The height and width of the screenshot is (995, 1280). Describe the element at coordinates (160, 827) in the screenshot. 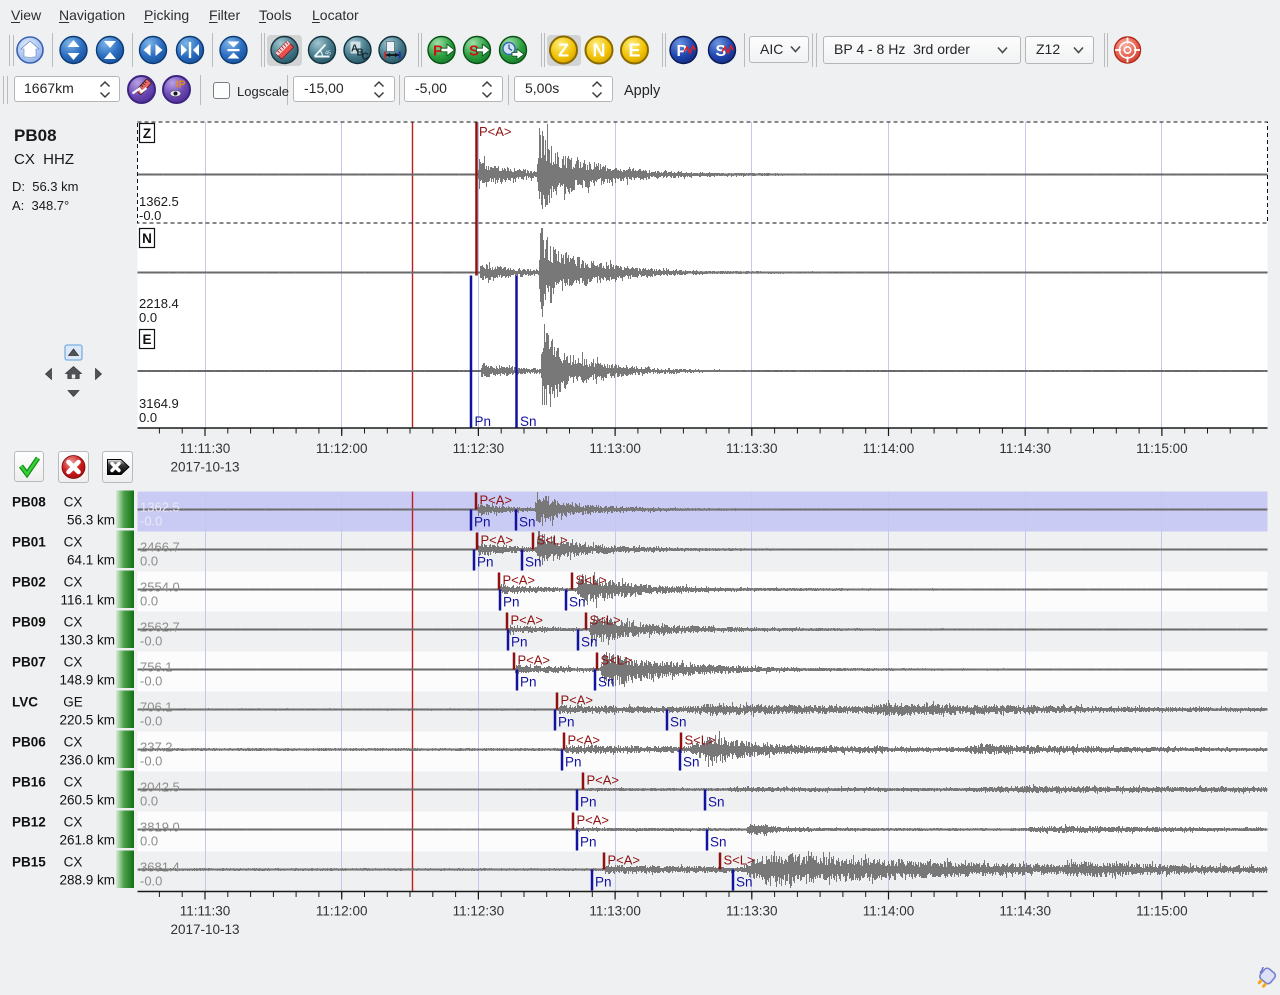

I see `svg-text: 3819.0` at that location.